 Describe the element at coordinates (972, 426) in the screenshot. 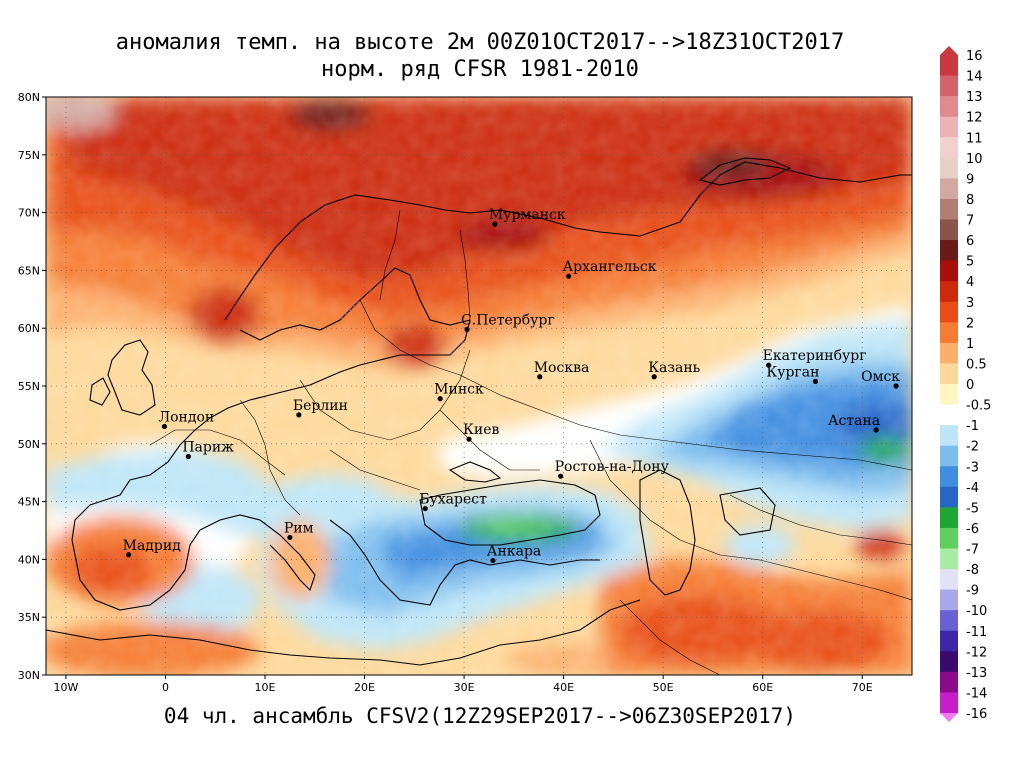

I see `legend-label: -1` at that location.